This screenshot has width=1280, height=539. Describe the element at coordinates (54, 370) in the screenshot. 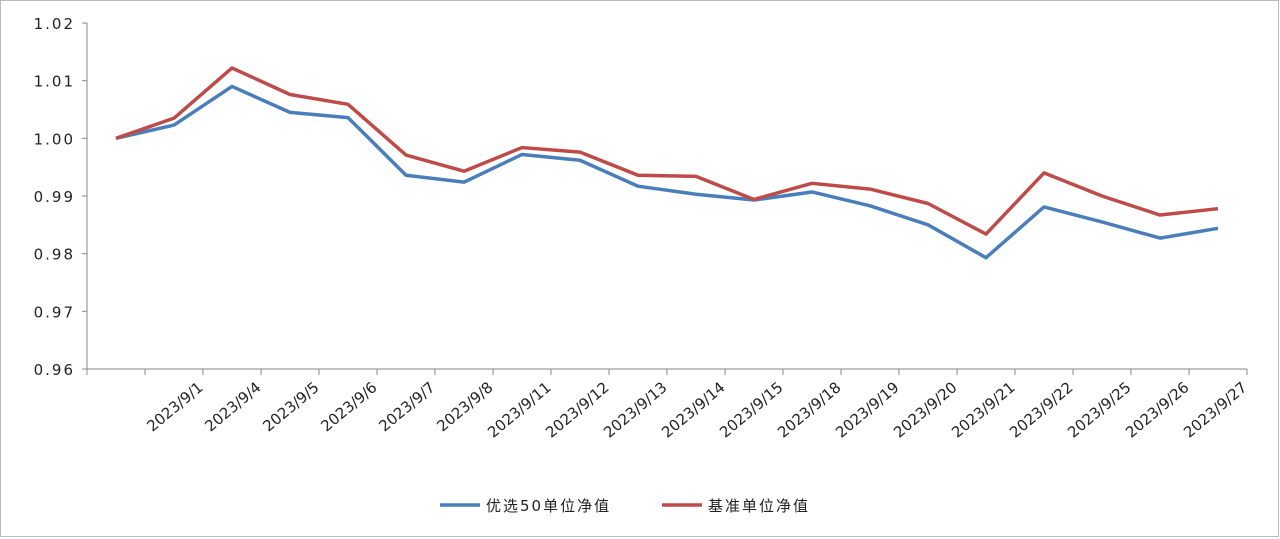

I see `y-tick-label: 0.96` at that location.